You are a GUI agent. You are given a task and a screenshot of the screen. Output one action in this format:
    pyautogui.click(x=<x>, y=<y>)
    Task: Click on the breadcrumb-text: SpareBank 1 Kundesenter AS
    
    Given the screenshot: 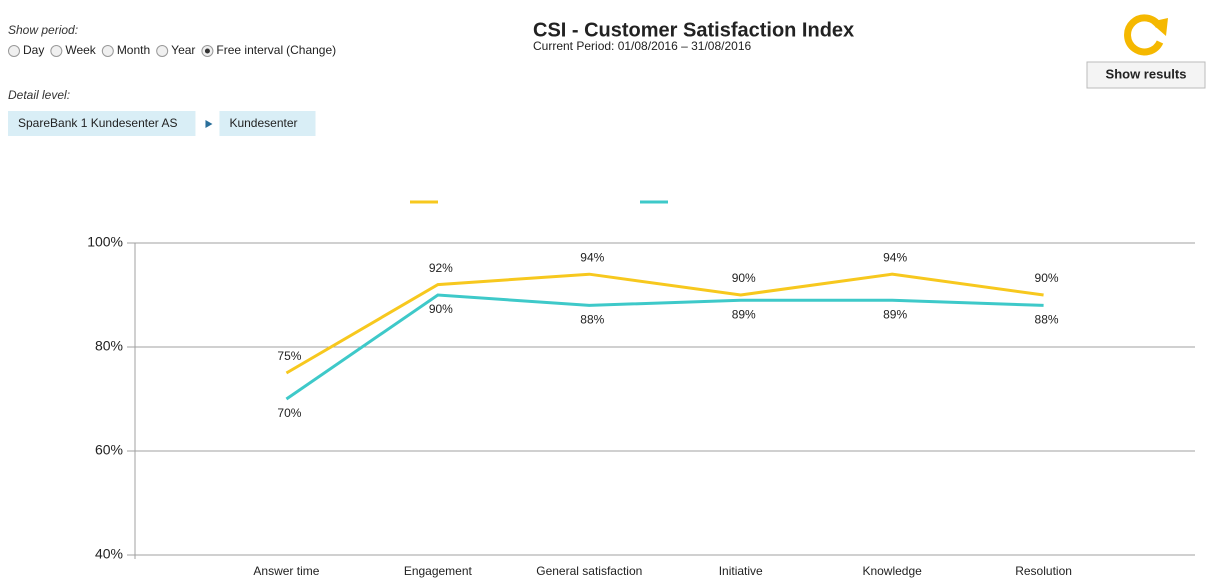 What is the action you would take?
    pyautogui.click(x=97, y=123)
    